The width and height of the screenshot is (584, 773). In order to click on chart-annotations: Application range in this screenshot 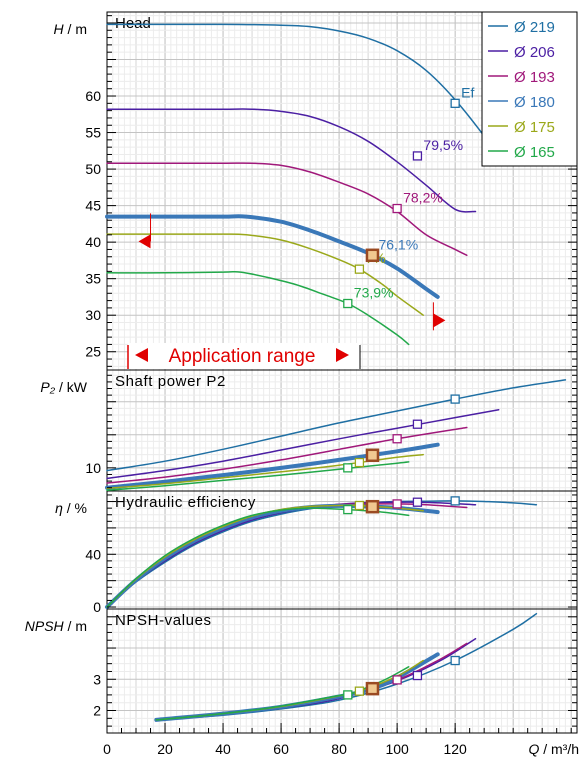, I will do `click(286, 291)`.